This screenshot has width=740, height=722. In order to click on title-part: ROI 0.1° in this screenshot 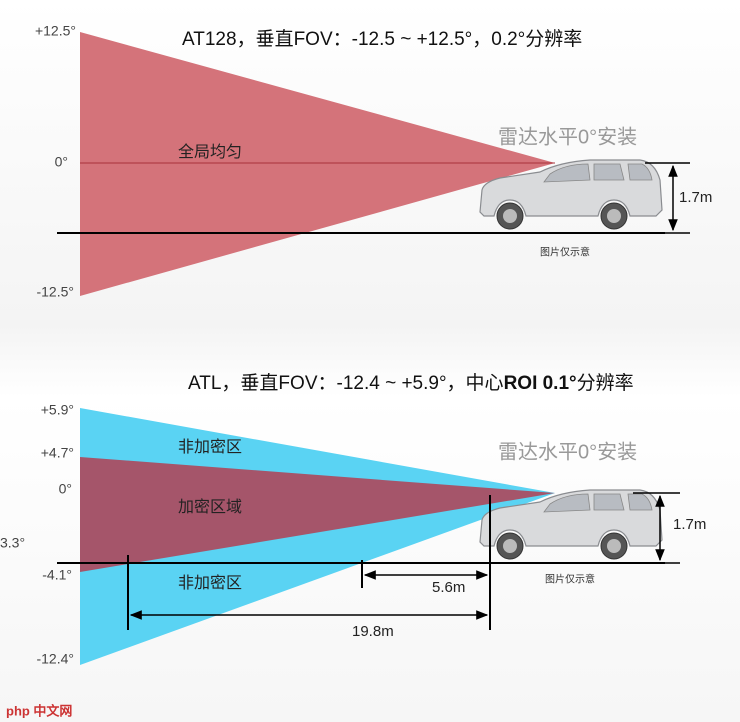, I will do `click(540, 383)`.